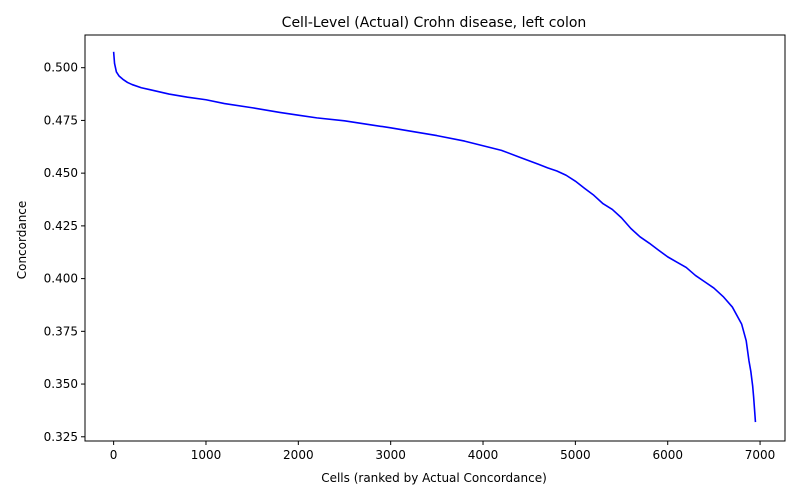 The height and width of the screenshot is (500, 800). I want to click on y-tick-label-5: 0.450, so click(61, 173).